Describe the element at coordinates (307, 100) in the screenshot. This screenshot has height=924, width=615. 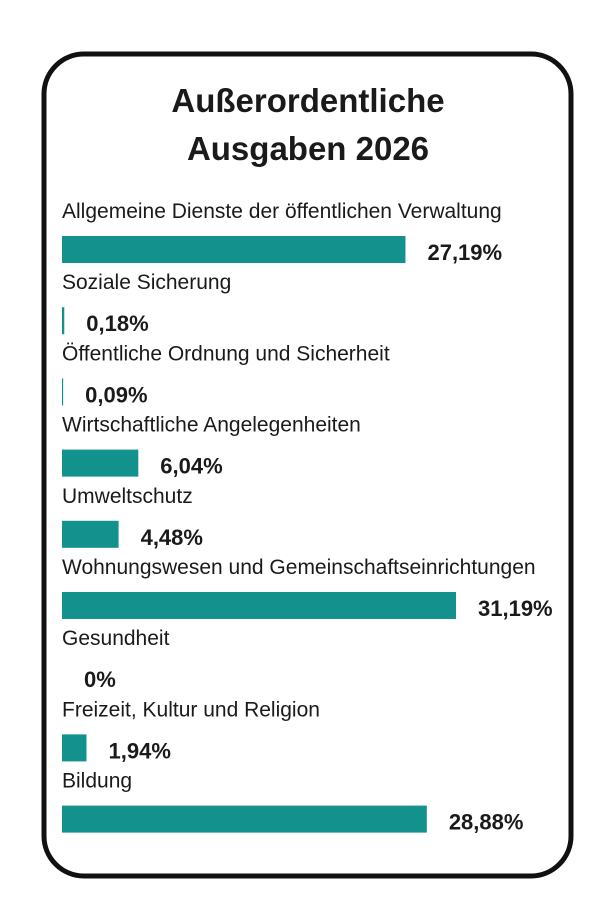
I see `chart-title: Außerordentliche` at that location.